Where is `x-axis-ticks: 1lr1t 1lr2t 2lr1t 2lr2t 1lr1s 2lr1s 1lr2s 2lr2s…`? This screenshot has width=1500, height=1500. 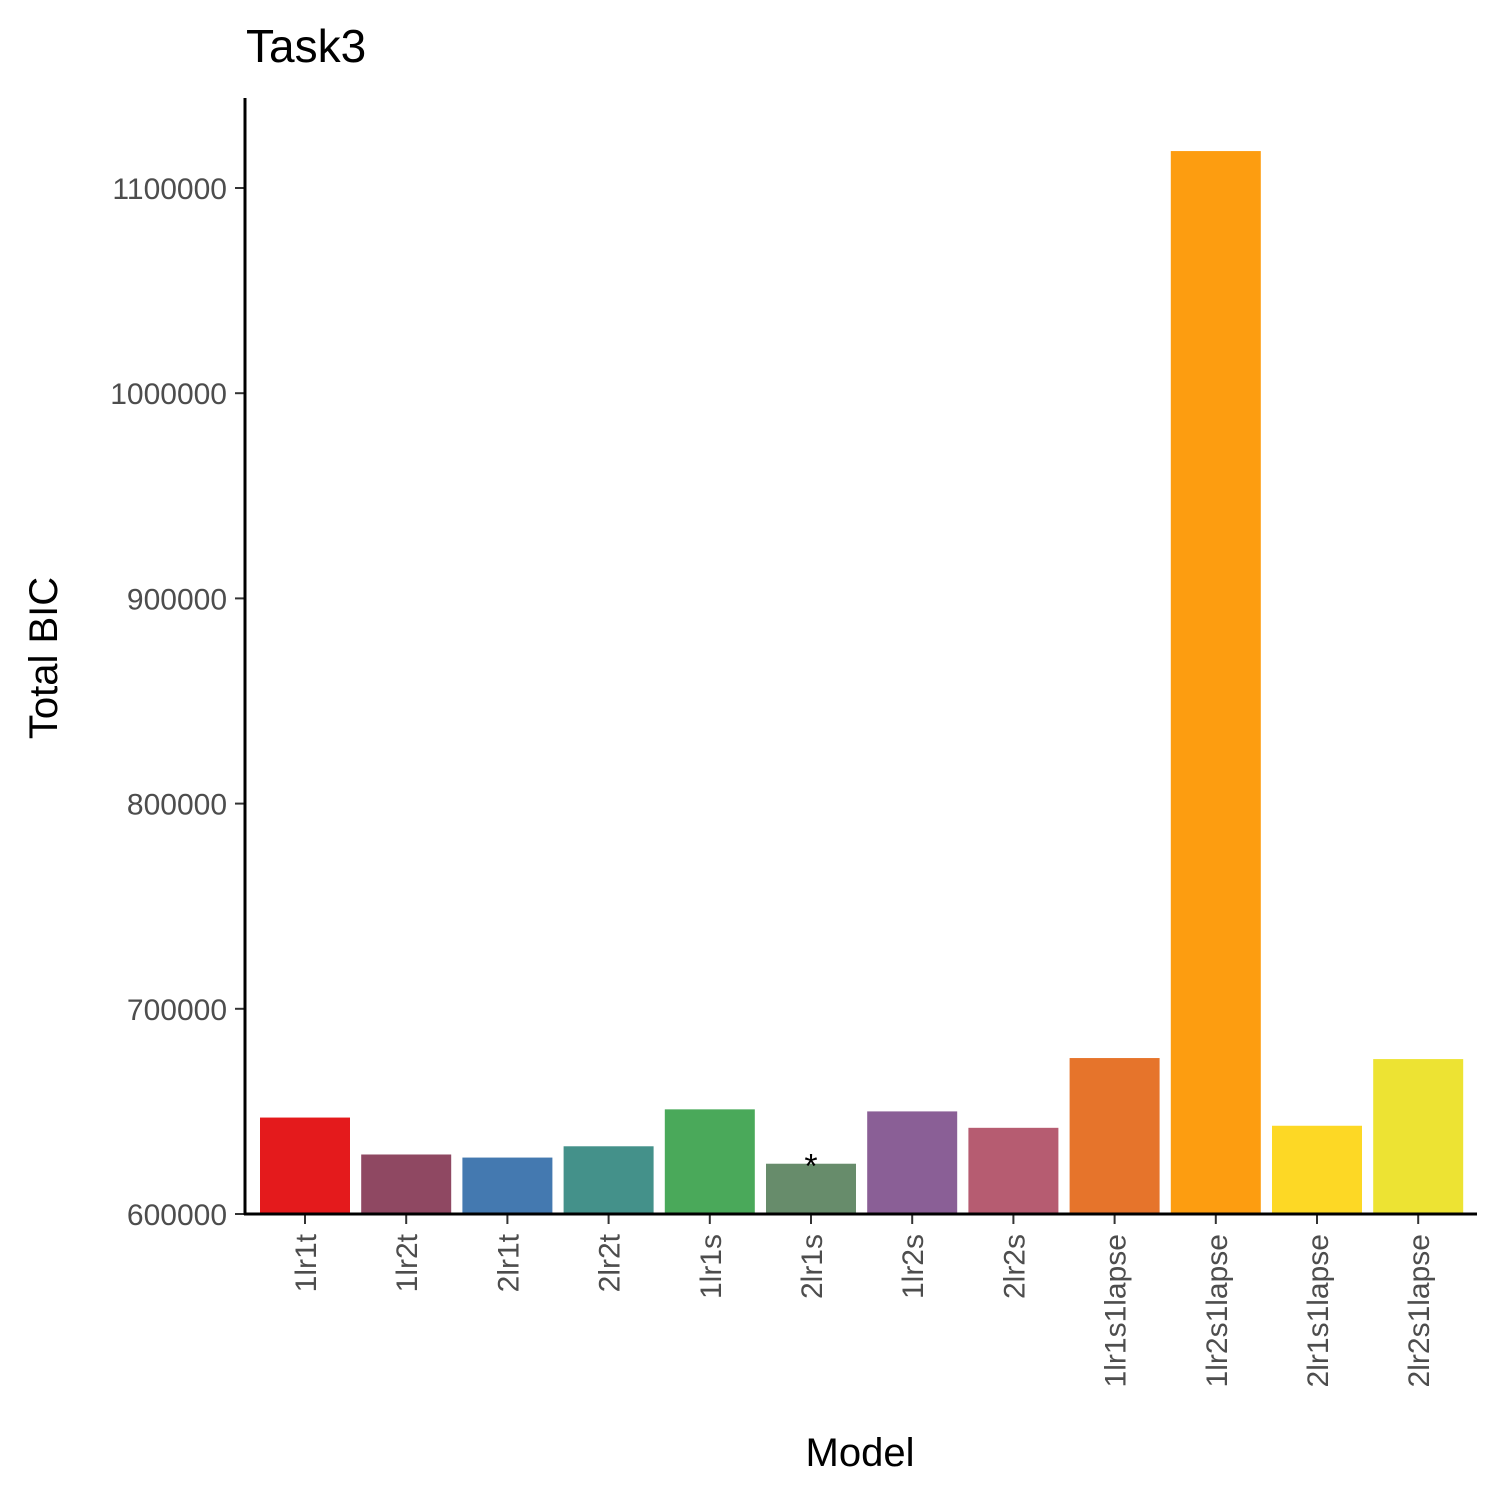 x-axis-ticks: 1lr1t 1lr2t 2lr1t 2lr2t 1lr1s 2lr1s 1lr2s 2lr2s… is located at coordinates (863, 1300).